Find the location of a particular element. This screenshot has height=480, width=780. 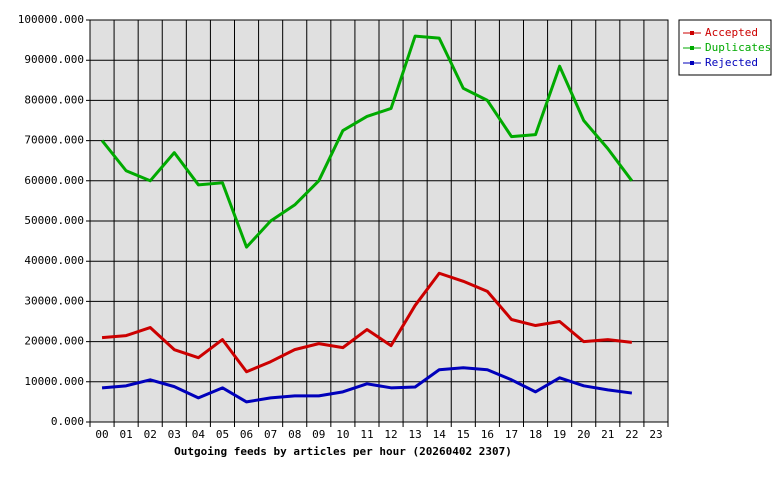

x-tick-label: 00 is located at coordinates (101, 434).